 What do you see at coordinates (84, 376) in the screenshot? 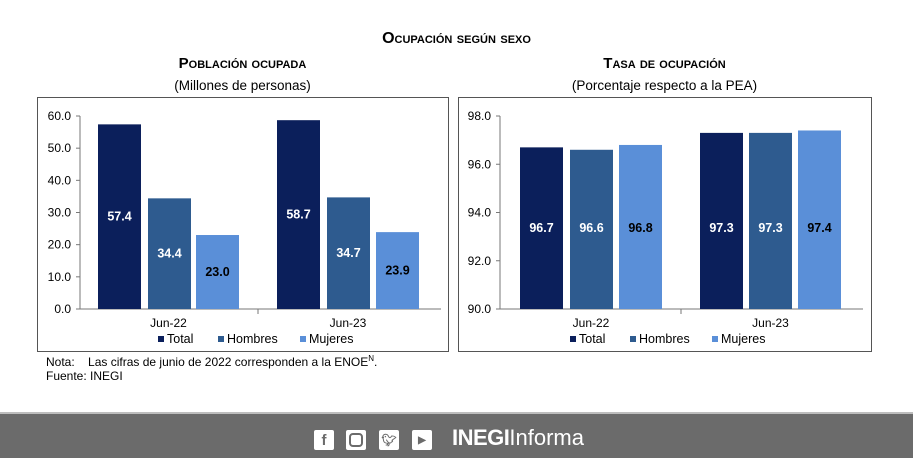
I see `source: Fuente: INEGI` at bounding box center [84, 376].